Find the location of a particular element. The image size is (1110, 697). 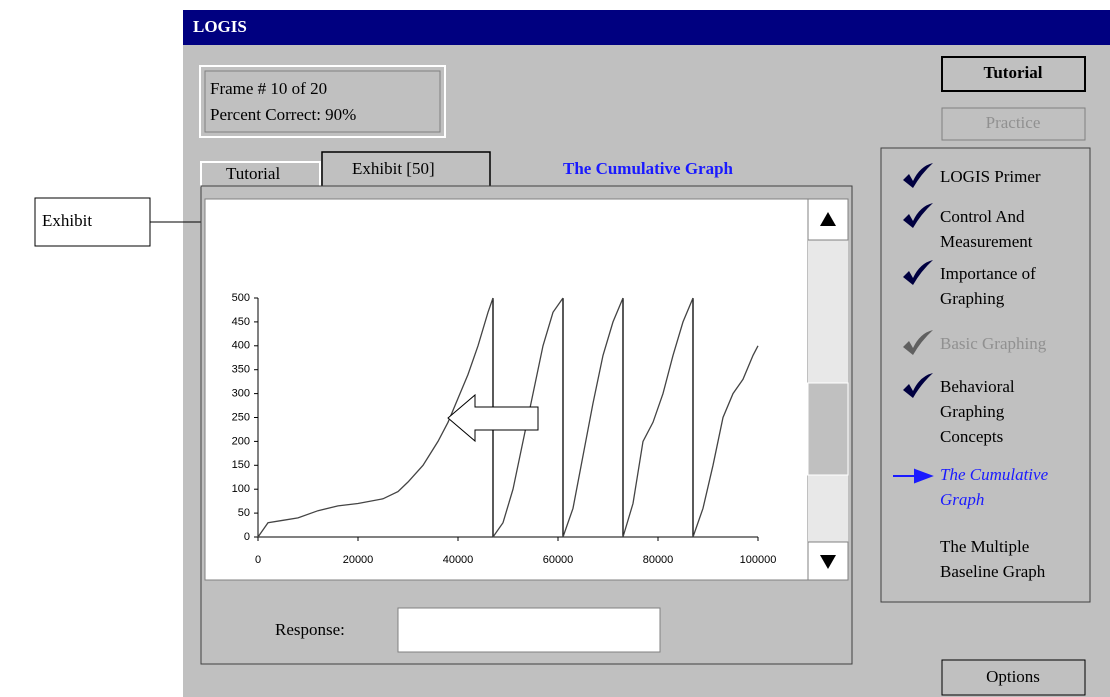

tab-tutorial-label: Tutorial is located at coordinates (253, 173).